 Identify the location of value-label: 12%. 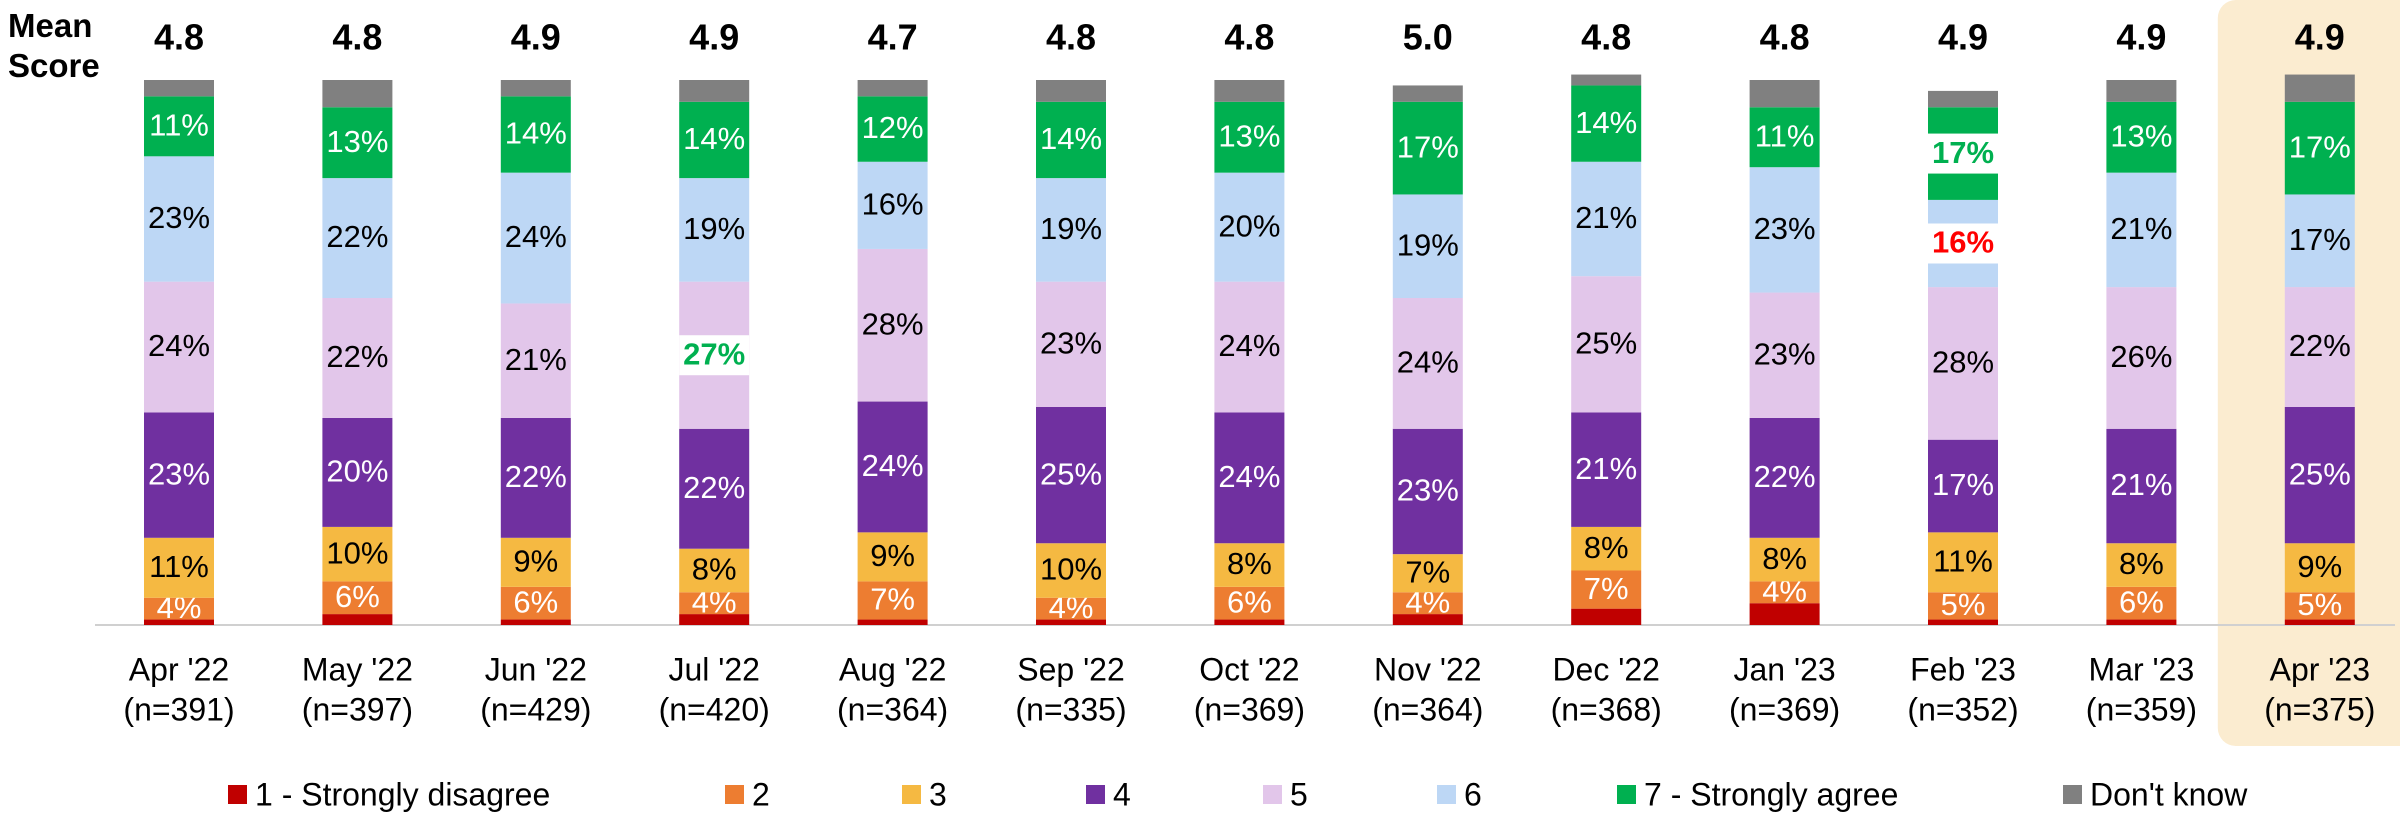
(893, 127).